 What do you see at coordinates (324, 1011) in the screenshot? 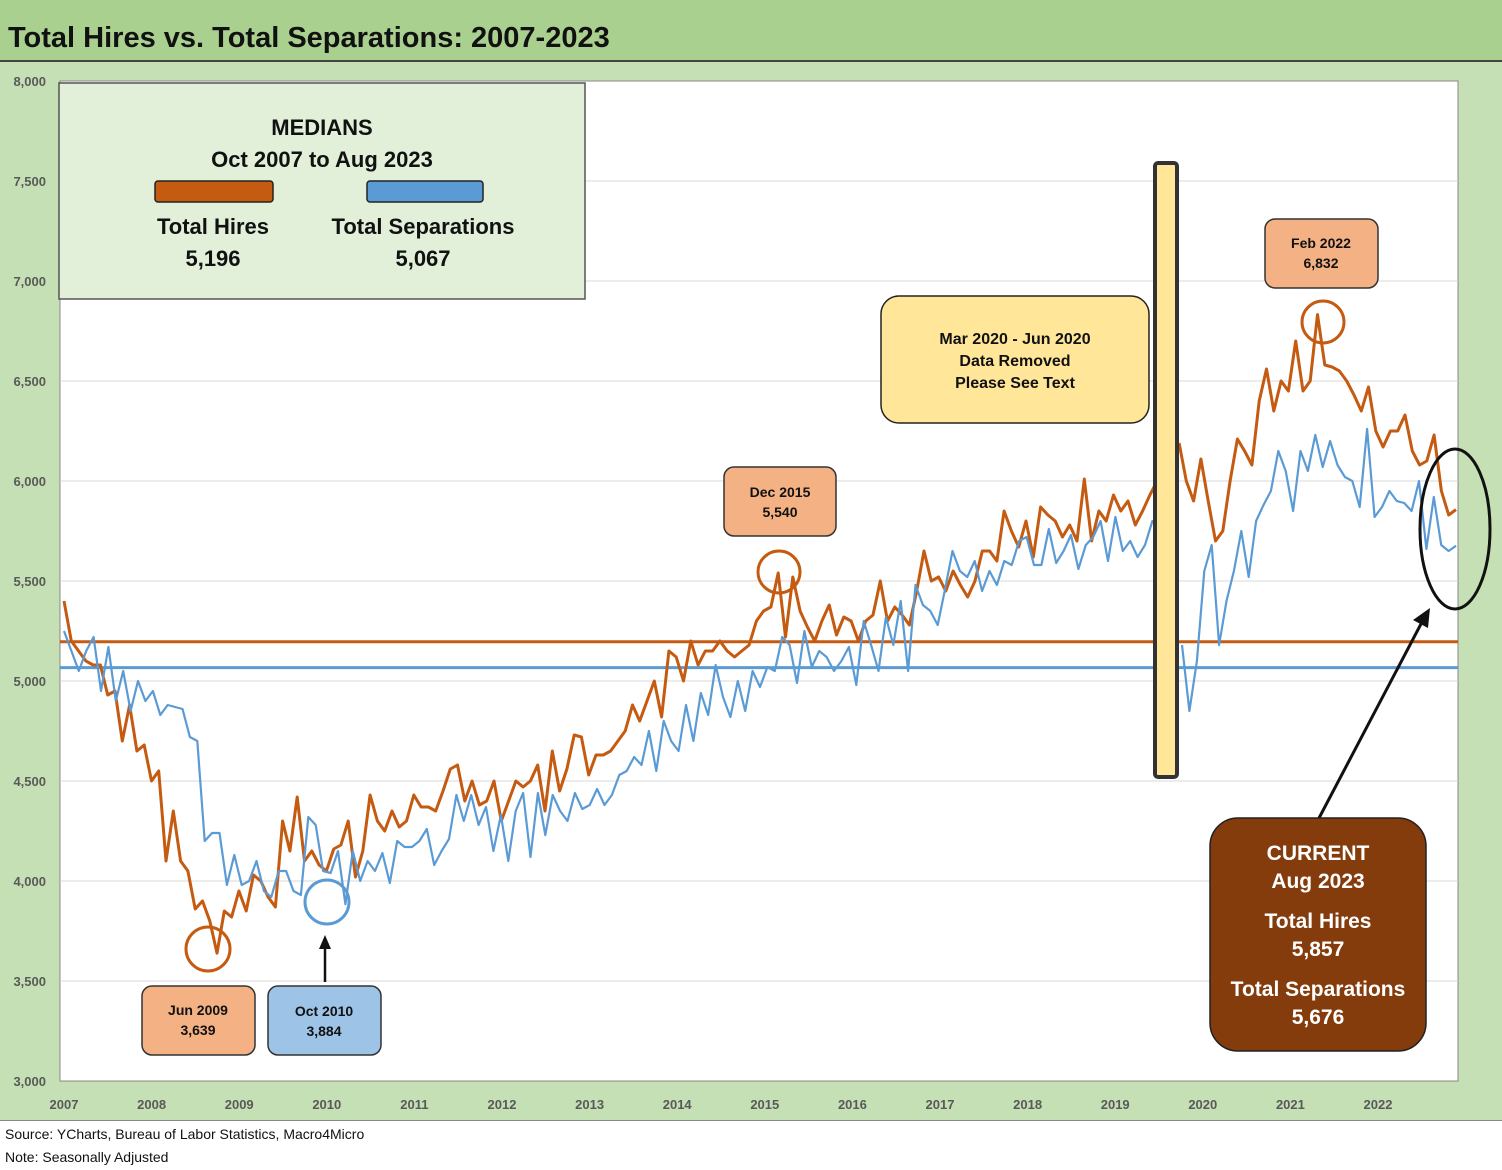
I see `oct2010-callout-line1: Oct 2010` at bounding box center [324, 1011].